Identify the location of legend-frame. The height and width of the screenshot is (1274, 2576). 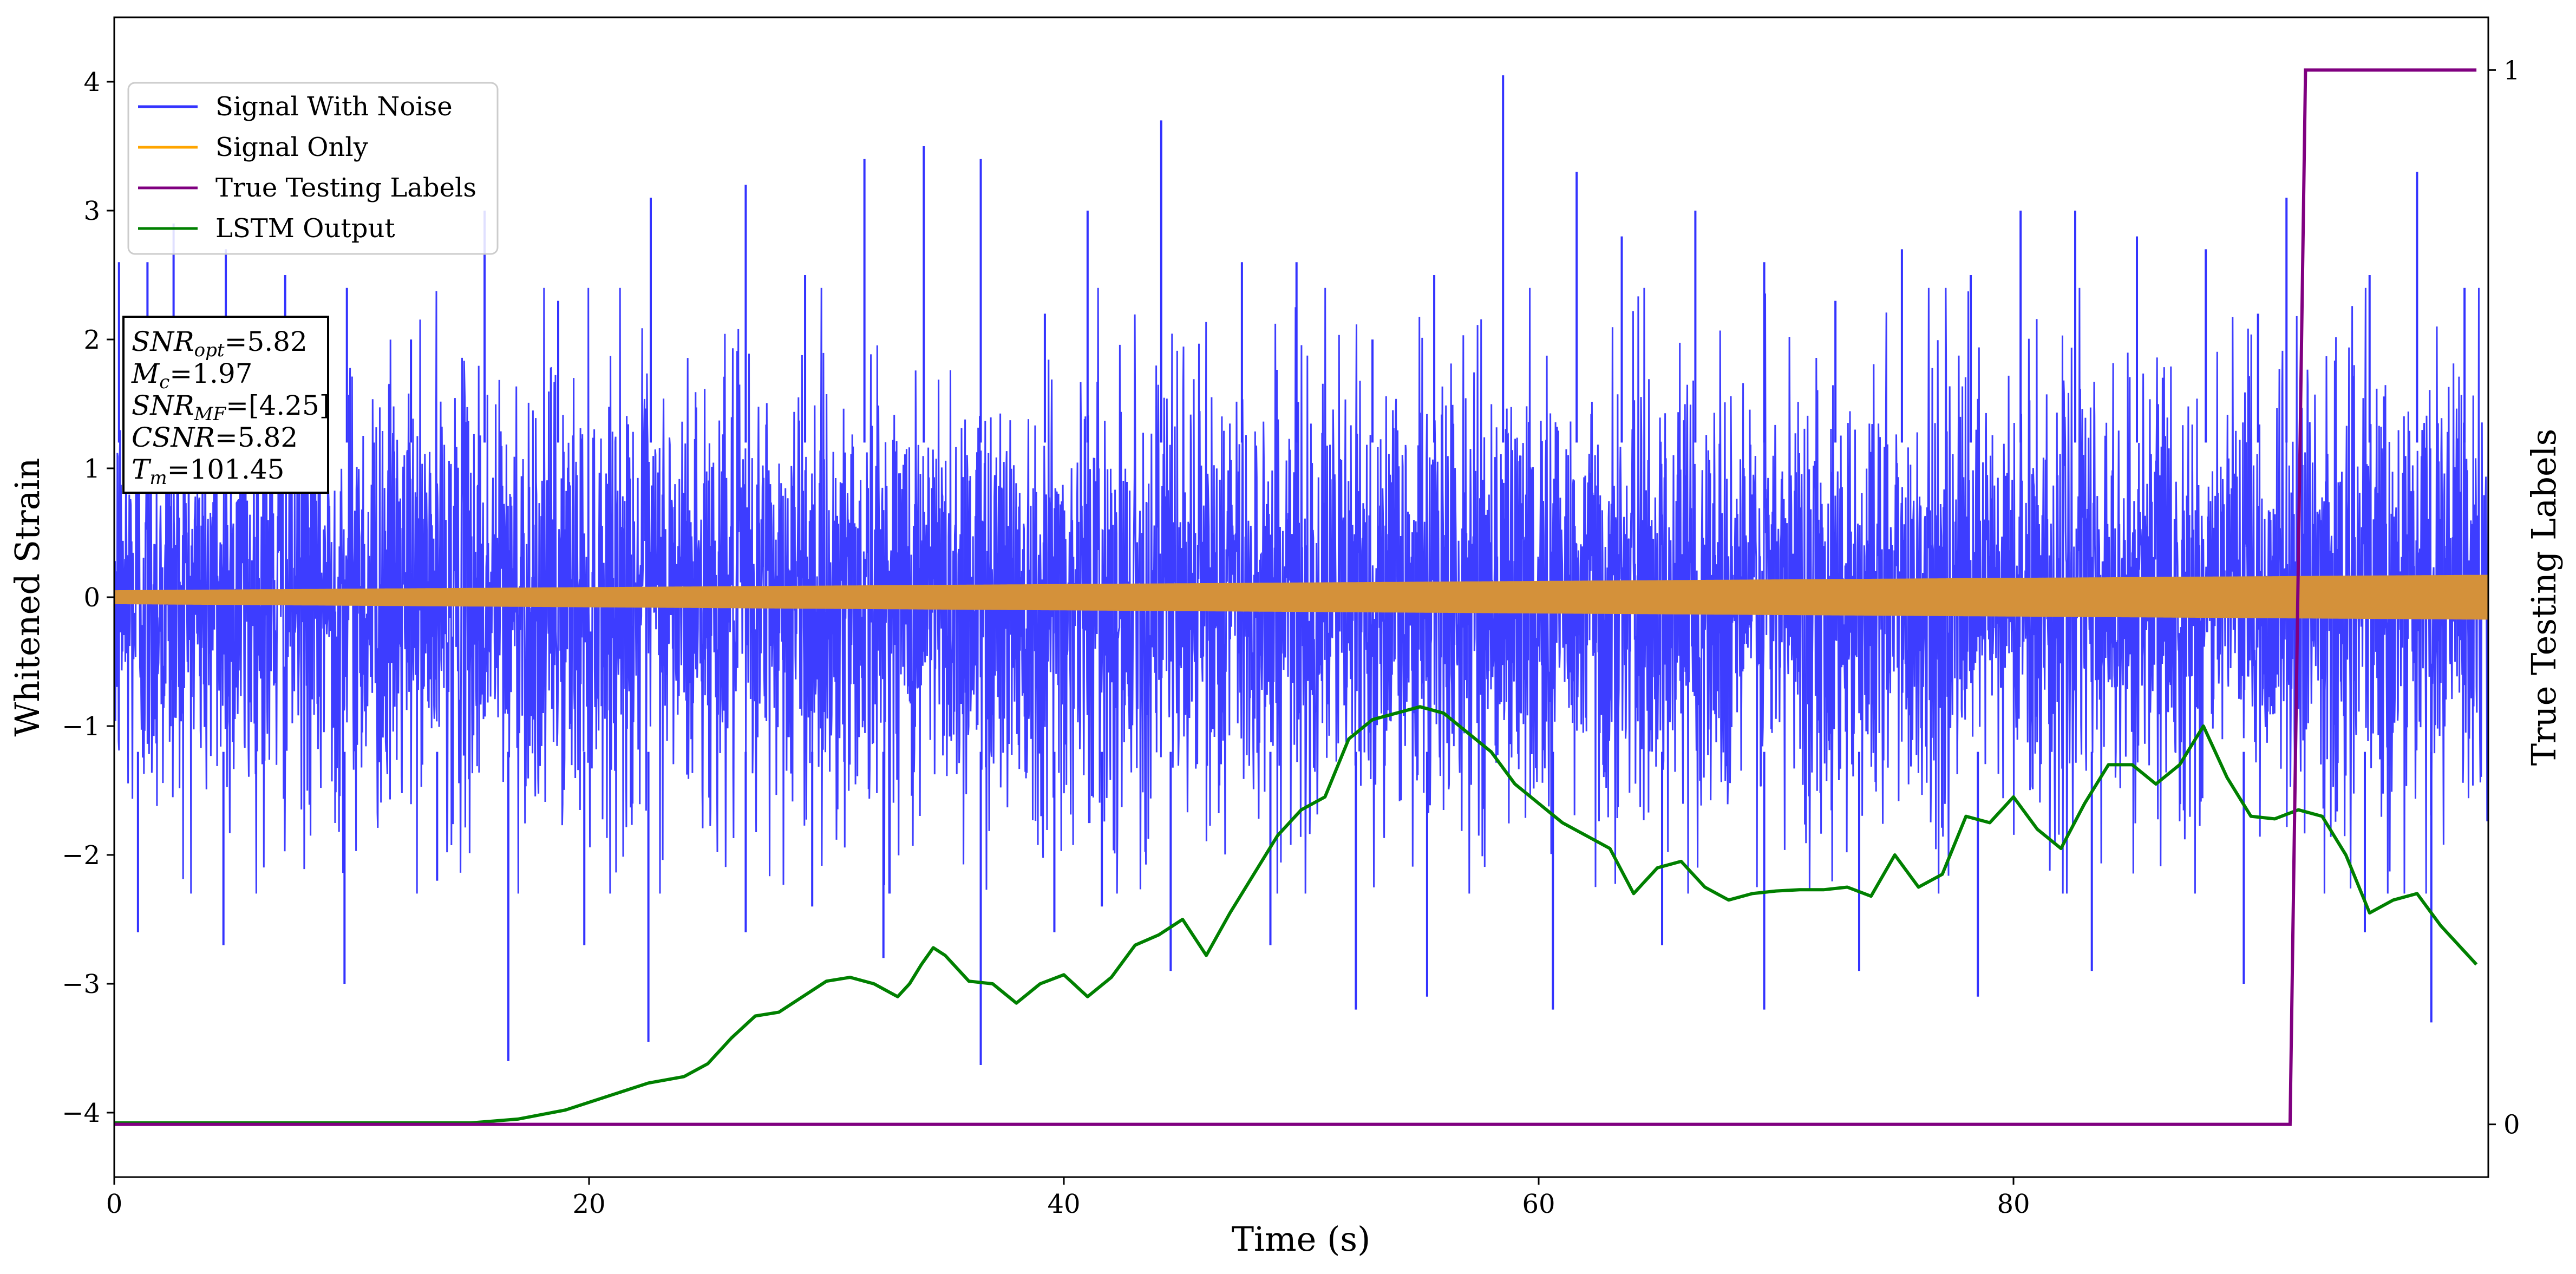
(313, 168).